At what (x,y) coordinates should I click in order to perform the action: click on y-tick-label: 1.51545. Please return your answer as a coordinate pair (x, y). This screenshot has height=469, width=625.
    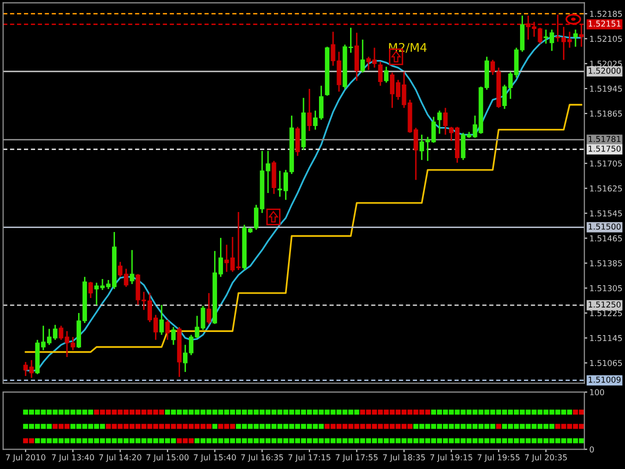
    Looking at the image, I should click on (606, 213).